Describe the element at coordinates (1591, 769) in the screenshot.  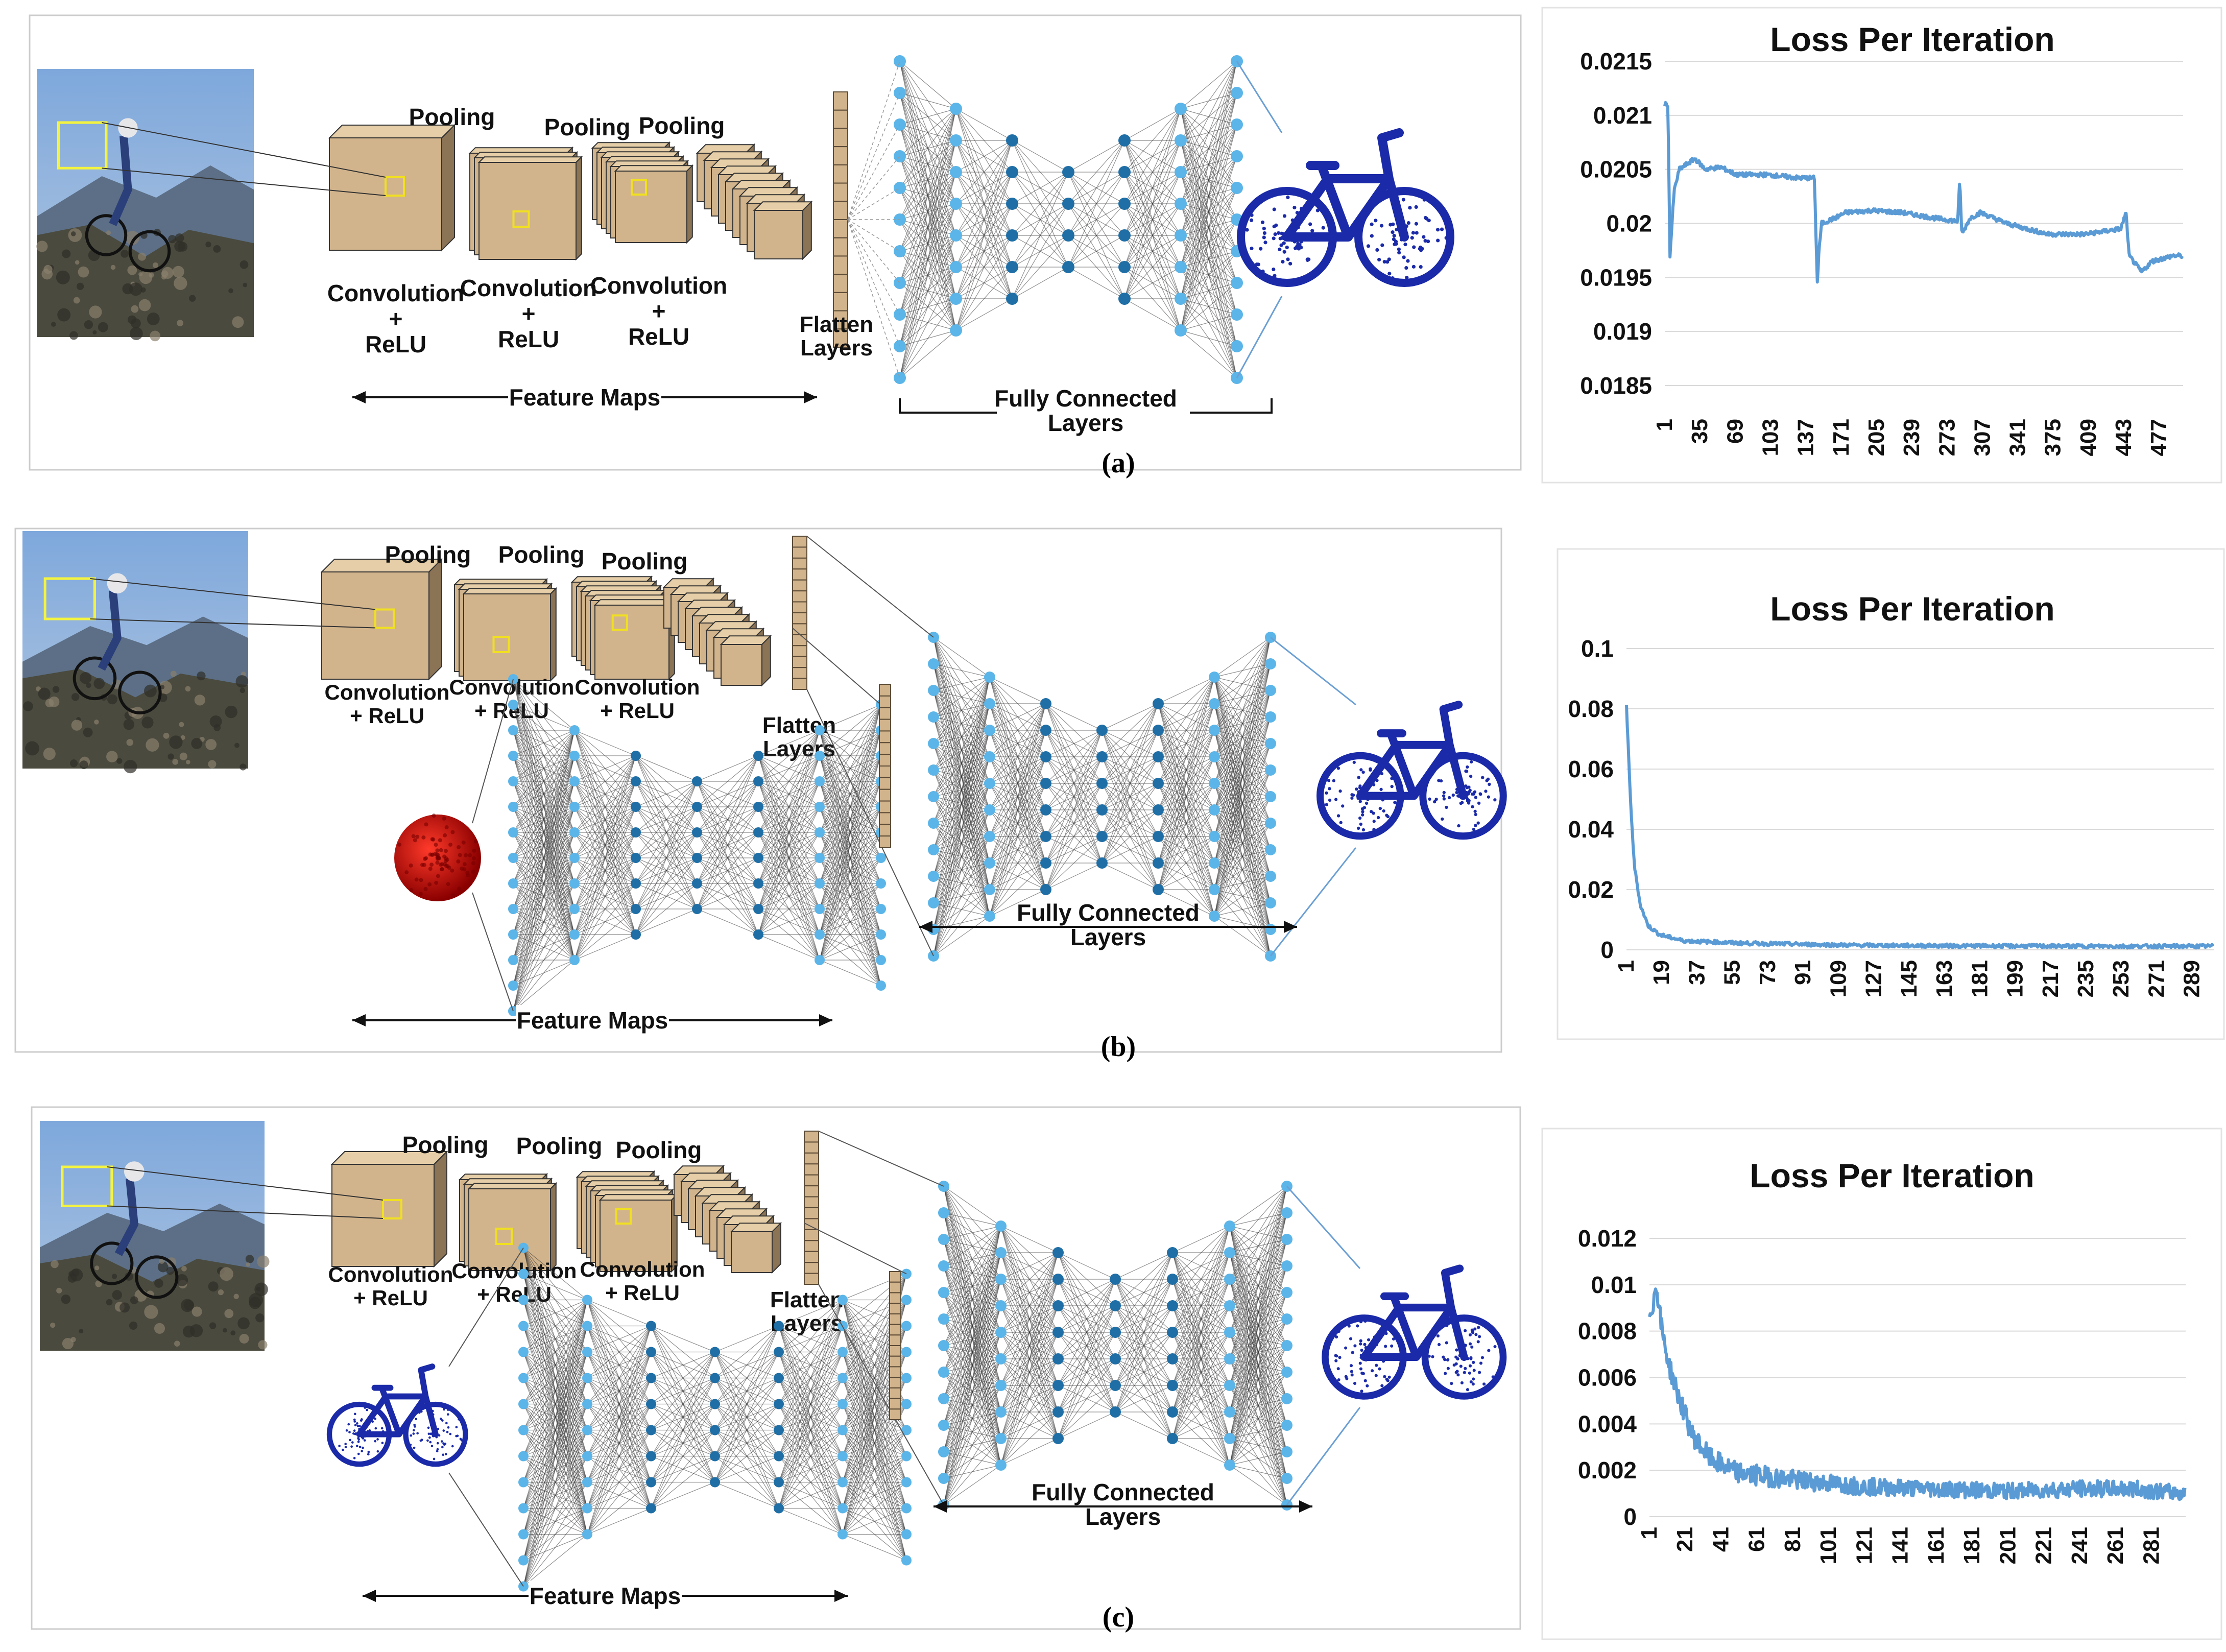
I see `y-tick-label: 0.06` at that location.